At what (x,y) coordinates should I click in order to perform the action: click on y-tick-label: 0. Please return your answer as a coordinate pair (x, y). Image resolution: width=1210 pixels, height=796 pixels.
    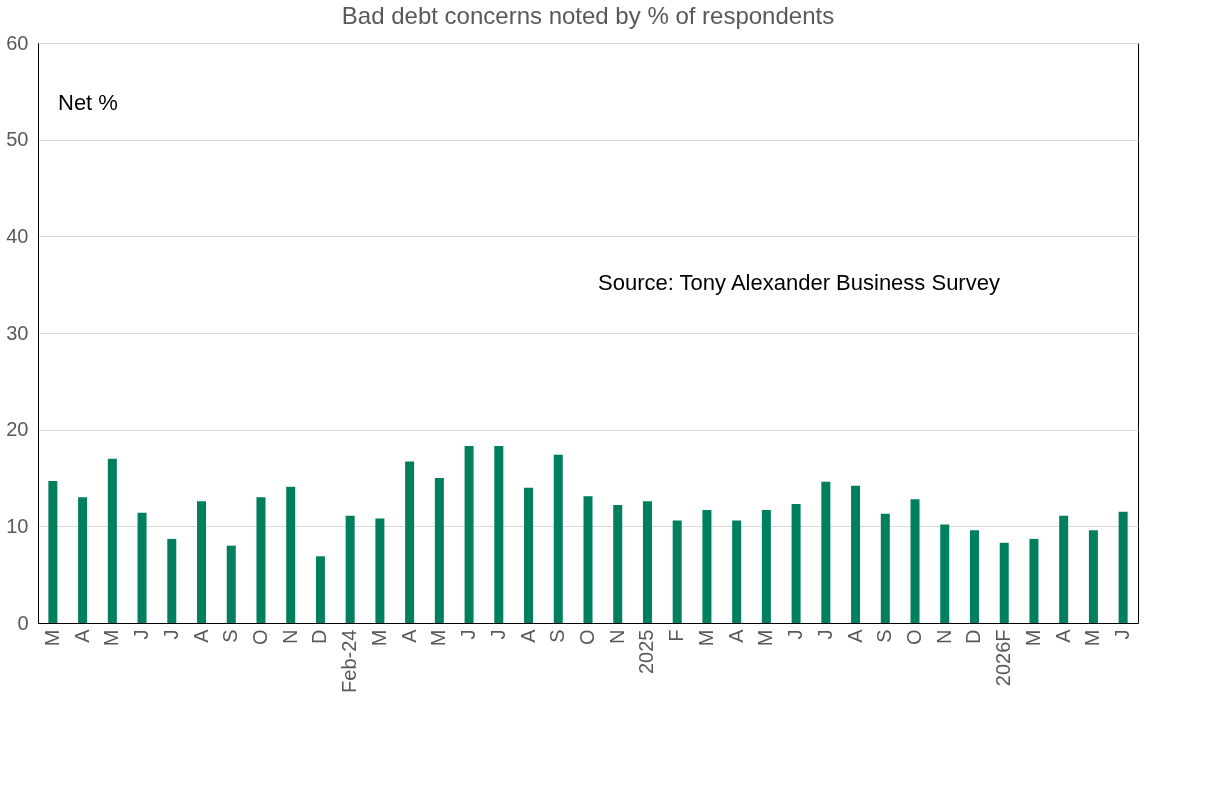
    Looking at the image, I should click on (23, 622).